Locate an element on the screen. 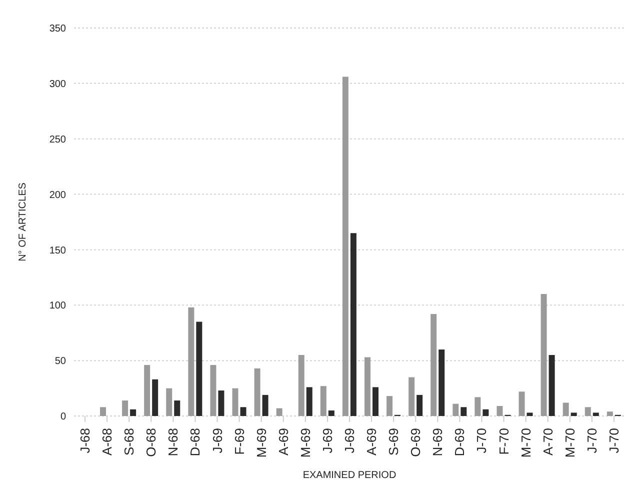 The image size is (641, 494). y-tick-label: 100 is located at coordinates (57, 306).